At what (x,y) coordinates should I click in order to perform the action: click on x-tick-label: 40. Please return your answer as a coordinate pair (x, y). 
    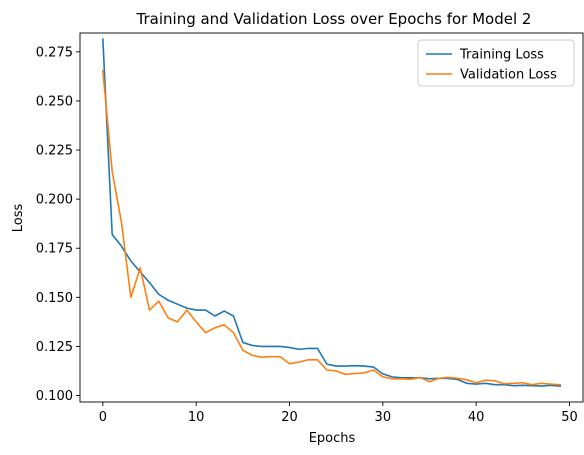
    Looking at the image, I should click on (476, 417).